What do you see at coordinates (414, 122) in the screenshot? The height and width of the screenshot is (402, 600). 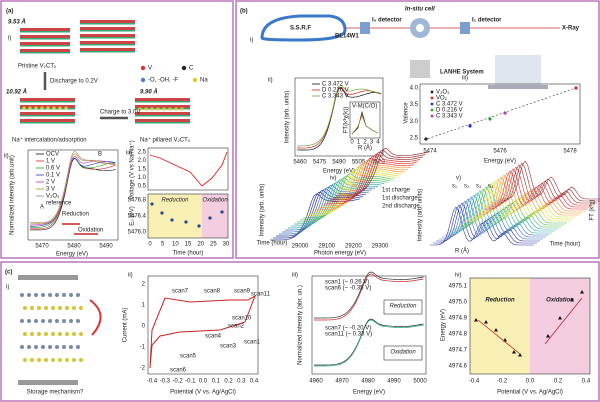 I see `y-tick-label: 3.0` at bounding box center [414, 122].